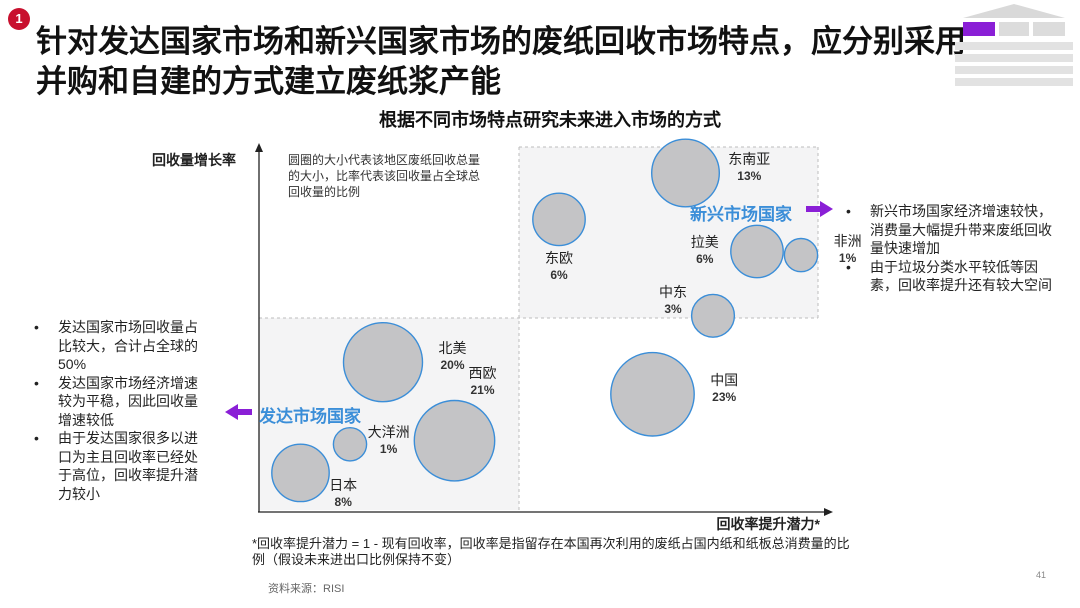 The image size is (1080, 608). Describe the element at coordinates (952, 276) in the screenshot. I see `emerging-note-2: 由于垃圾分类水平较低等因素，回收率提升还有较大空间` at that location.